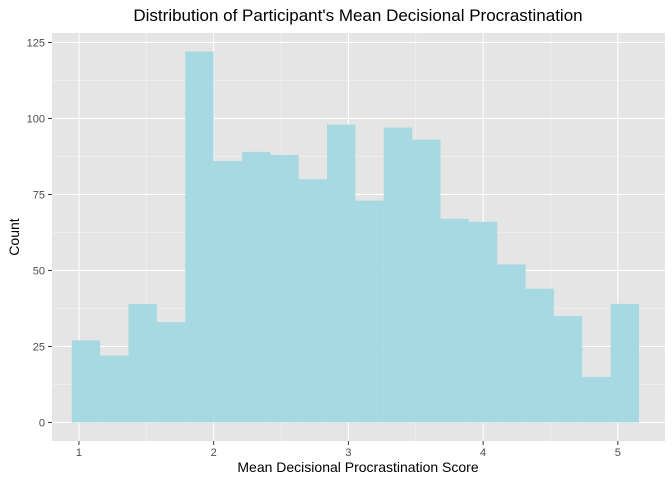 The width and height of the screenshot is (672, 480). What do you see at coordinates (39, 195) in the screenshot?
I see `y-tick-label: 75` at bounding box center [39, 195].